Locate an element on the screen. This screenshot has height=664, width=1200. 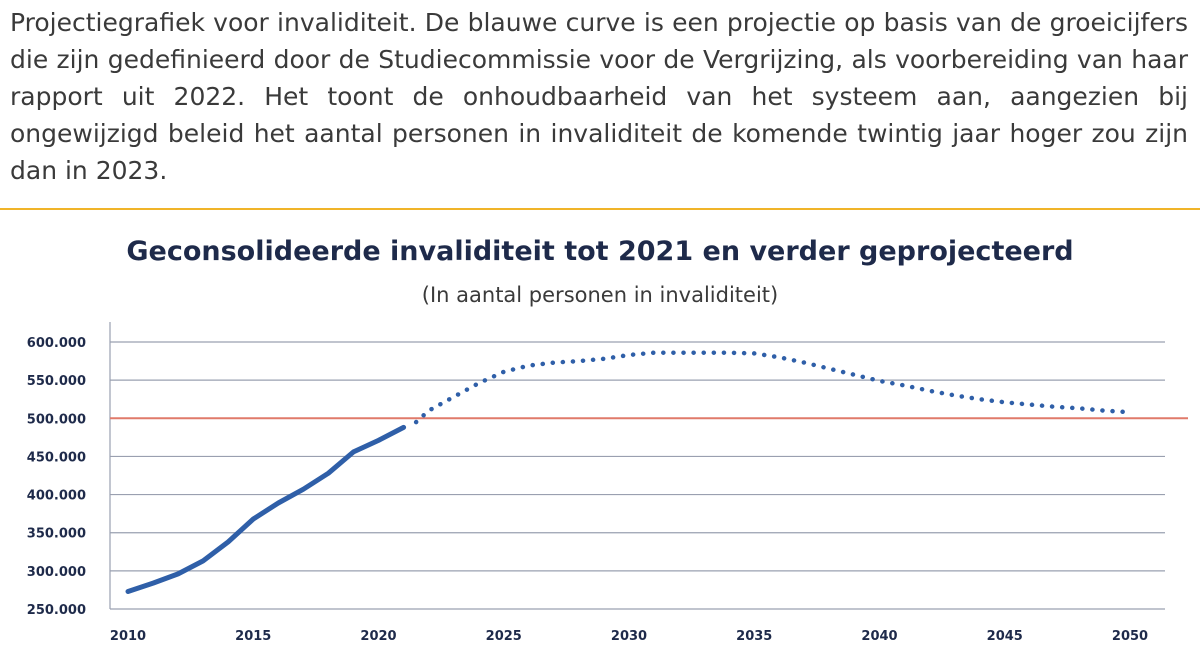
x-tick-label: 2035 is located at coordinates (754, 636).